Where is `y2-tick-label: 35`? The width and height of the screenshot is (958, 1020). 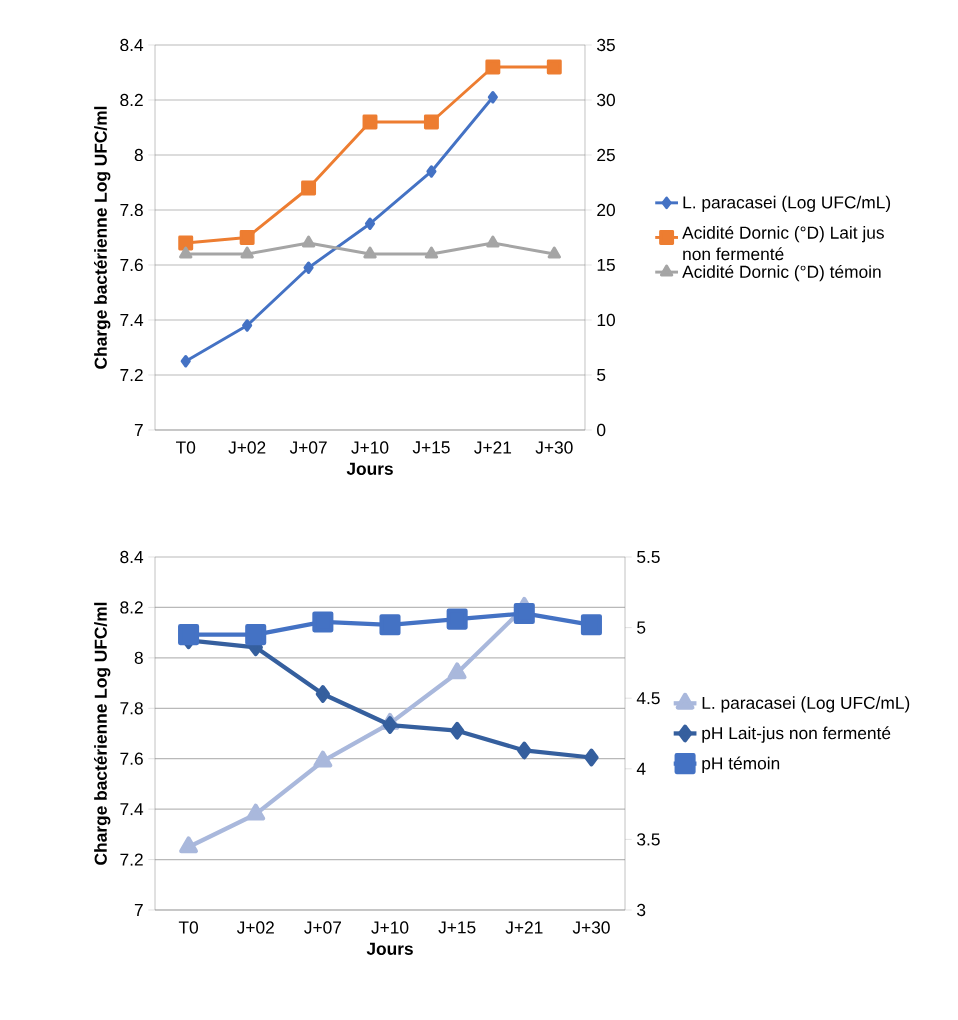
y2-tick-label: 35 is located at coordinates (606, 45).